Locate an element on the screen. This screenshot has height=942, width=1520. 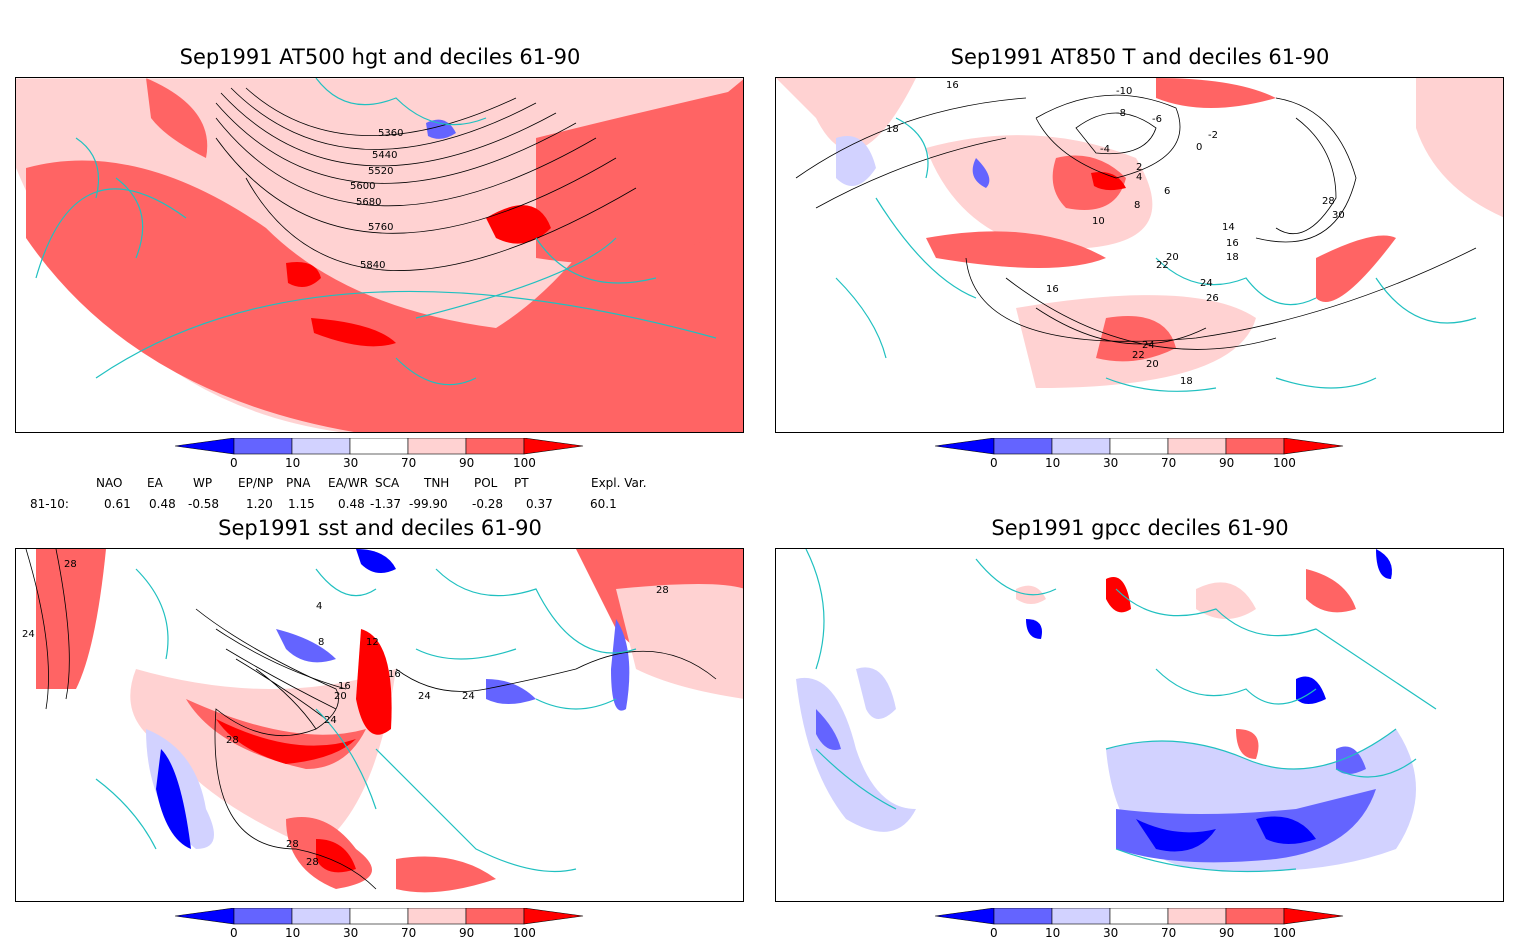
contour-label-5360: 5360 is located at coordinates (390, 133).